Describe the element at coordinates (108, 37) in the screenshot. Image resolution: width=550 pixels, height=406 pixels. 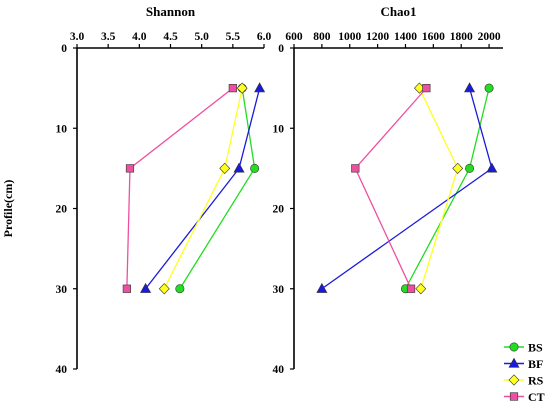
I see `shannon-x-tick-label: 3.5` at that location.